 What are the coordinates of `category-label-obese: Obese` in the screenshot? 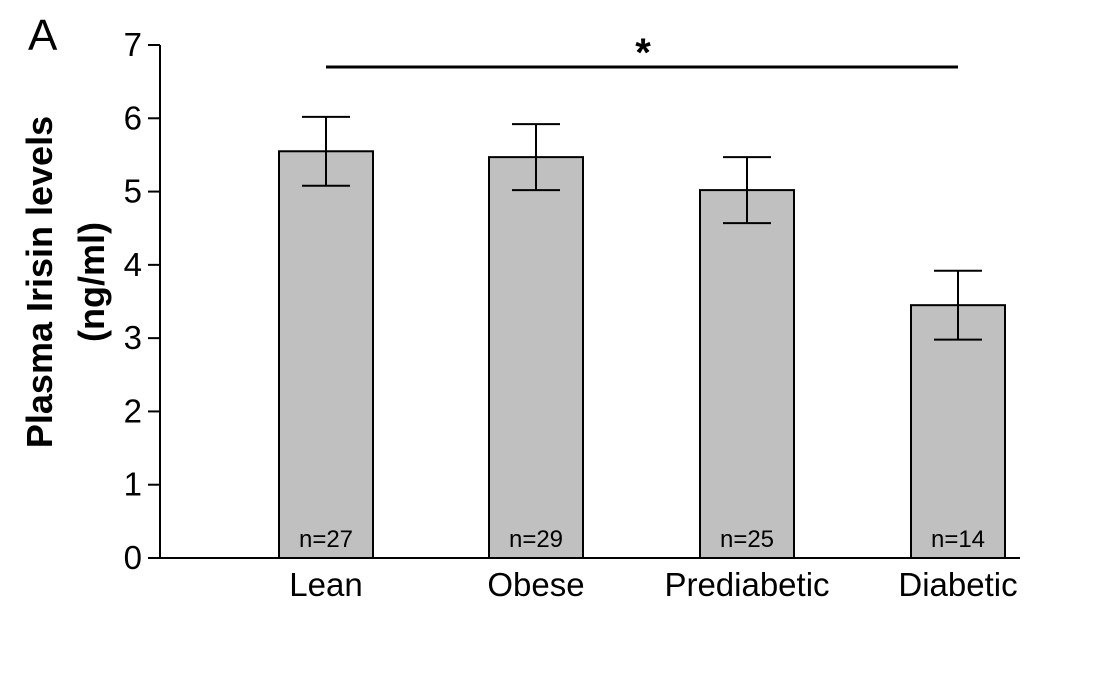 It's located at (535, 584).